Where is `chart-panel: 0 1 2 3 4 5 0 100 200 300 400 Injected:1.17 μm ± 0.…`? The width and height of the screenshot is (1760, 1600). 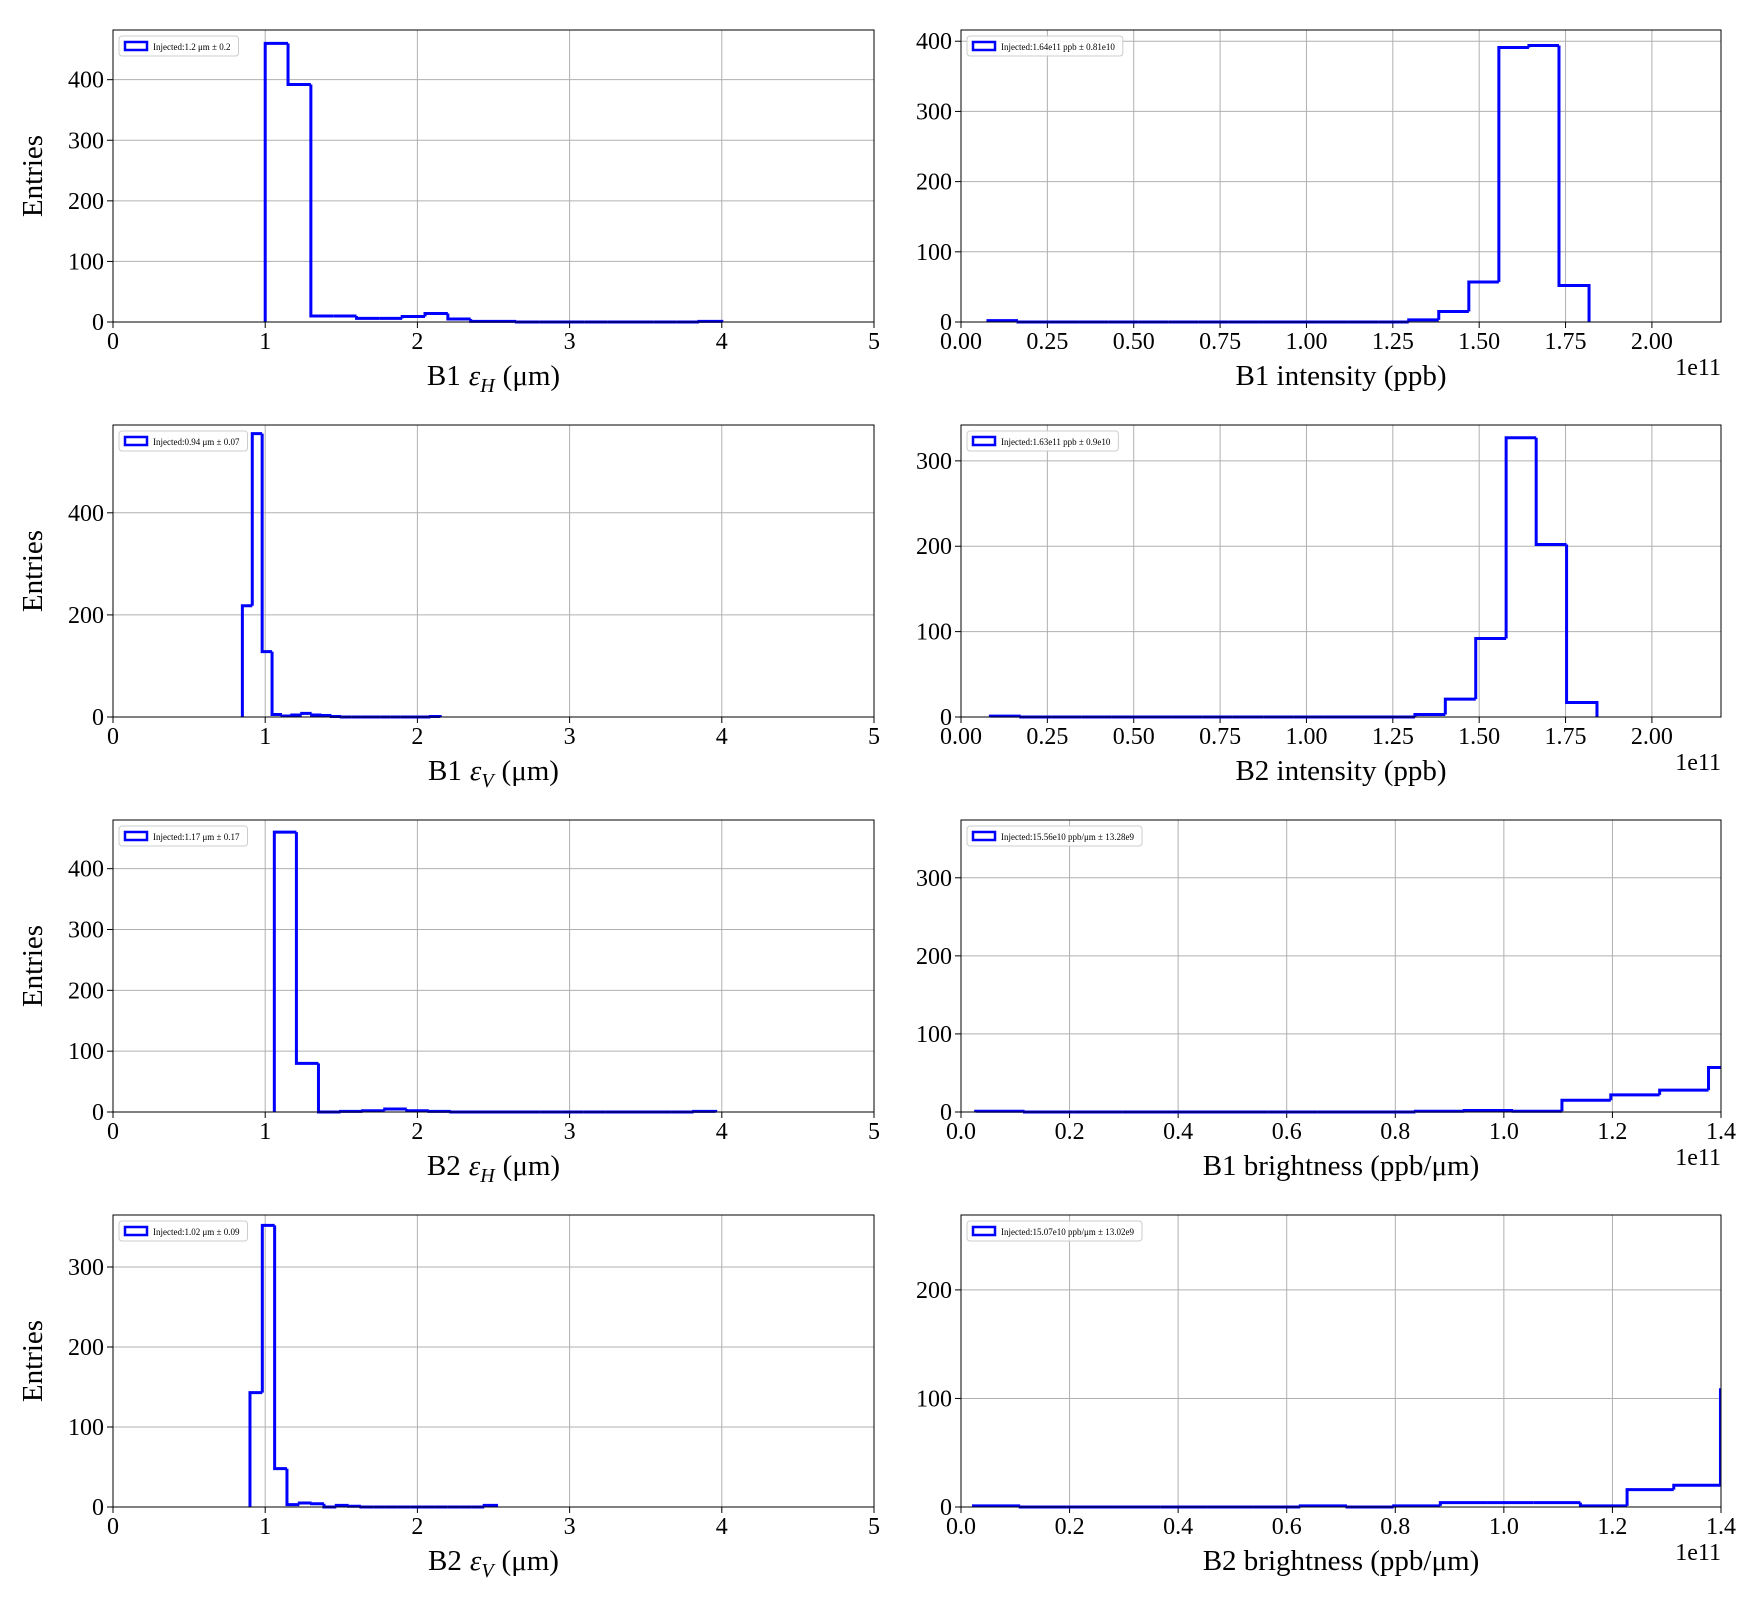
chart-panel: 0 1 2 3 4 5 0 100 200 300 400 Injected:1.17 μm ± 0.… is located at coordinates (448, 1003).